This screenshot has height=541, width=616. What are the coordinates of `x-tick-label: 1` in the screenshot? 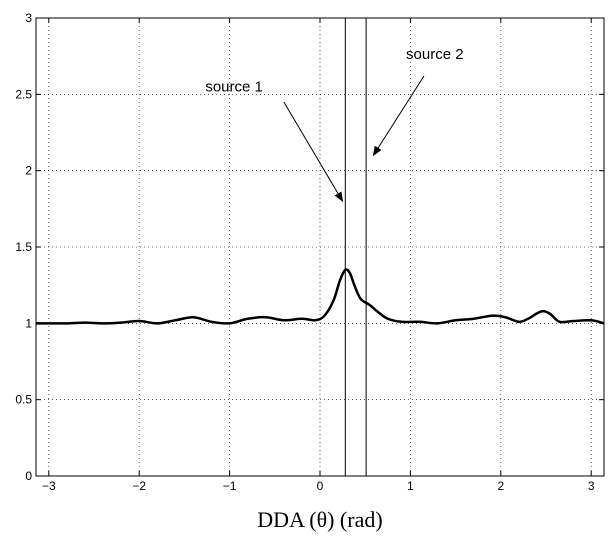 It's located at (410, 486).